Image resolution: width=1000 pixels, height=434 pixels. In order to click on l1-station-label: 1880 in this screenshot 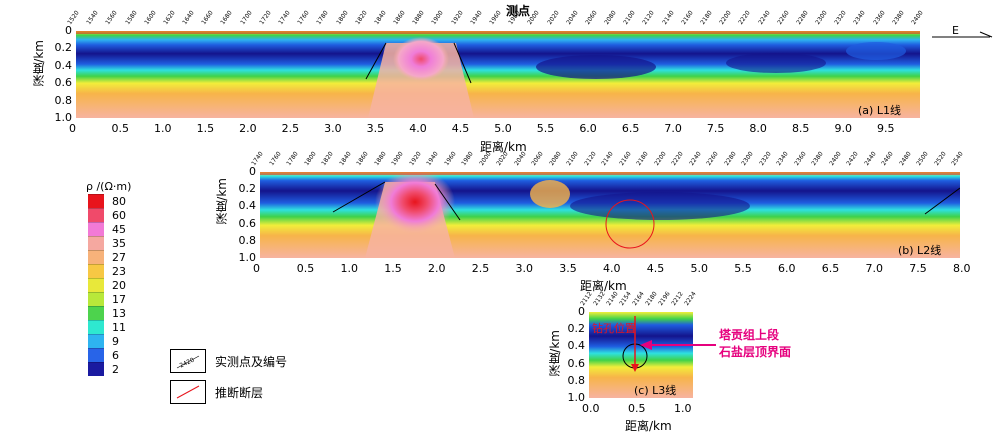, I will do `click(419, 18)`.